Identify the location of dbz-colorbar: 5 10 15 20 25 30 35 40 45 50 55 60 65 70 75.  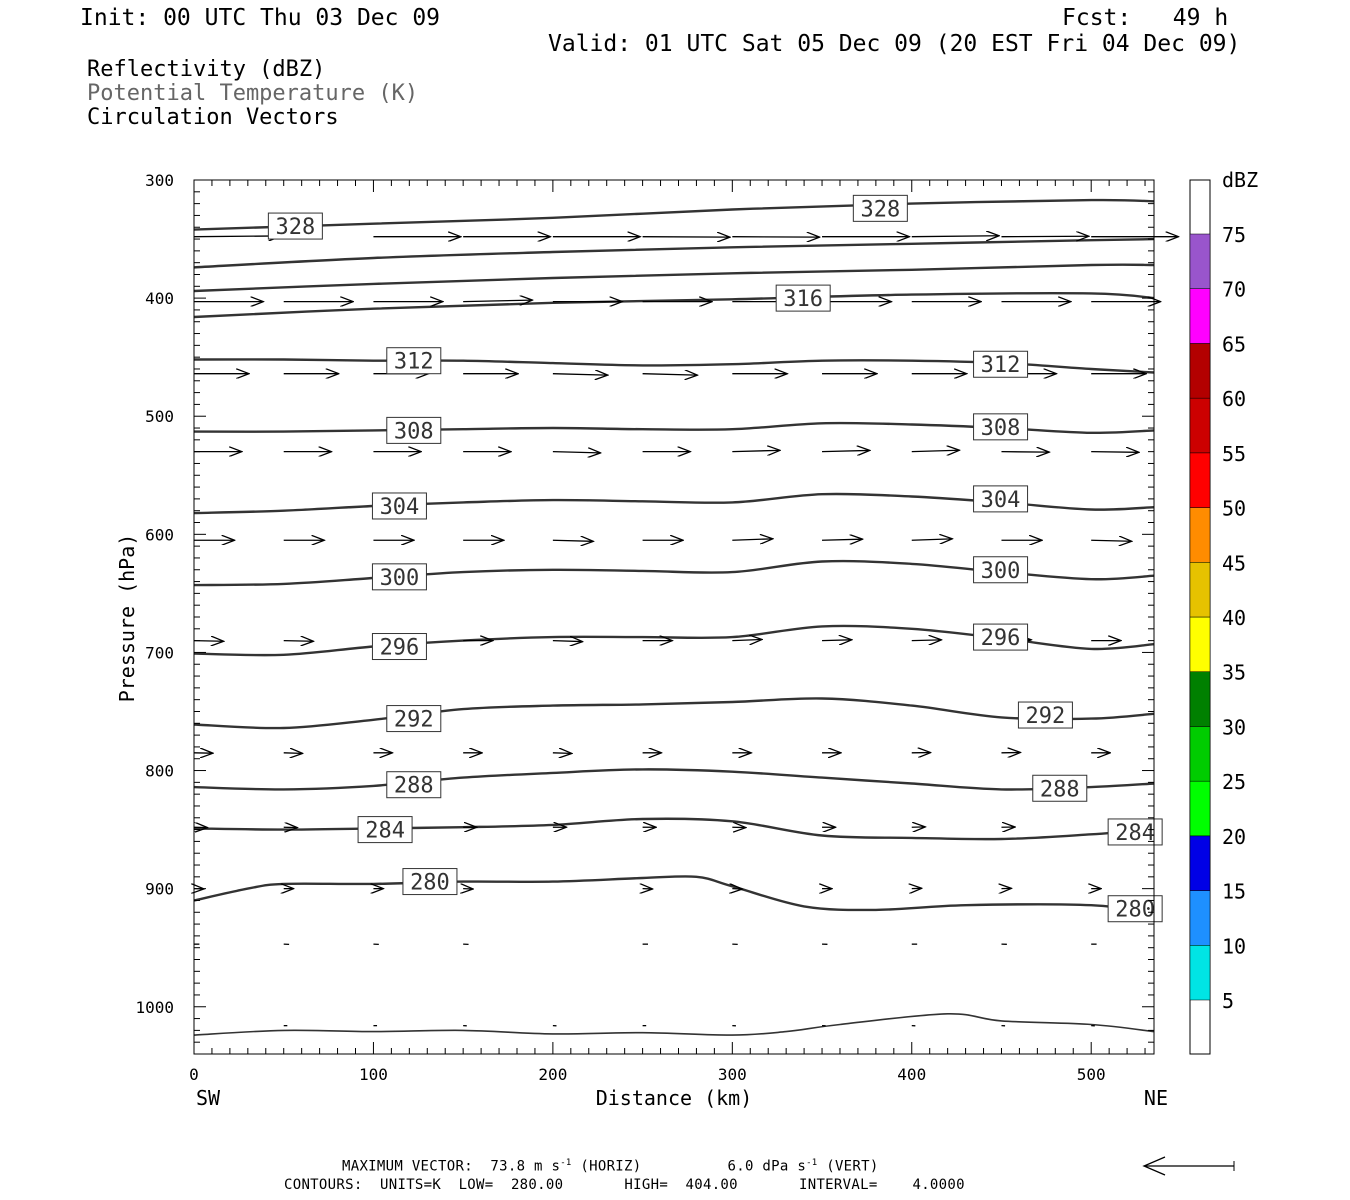
(1217, 617).